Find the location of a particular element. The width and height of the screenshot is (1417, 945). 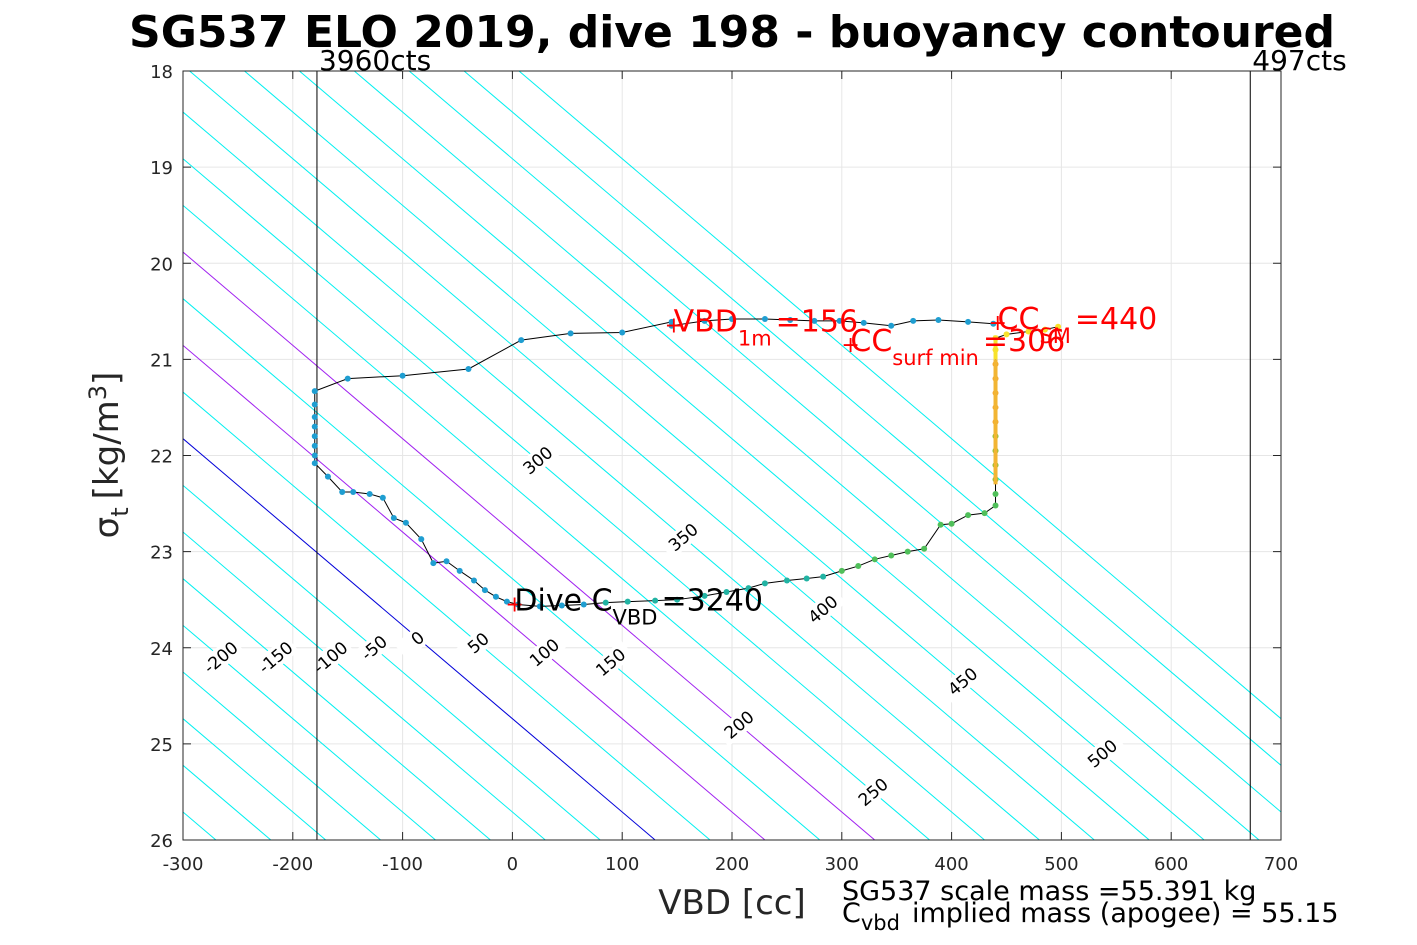

annotation-sub: 1m is located at coordinates (755, 339).